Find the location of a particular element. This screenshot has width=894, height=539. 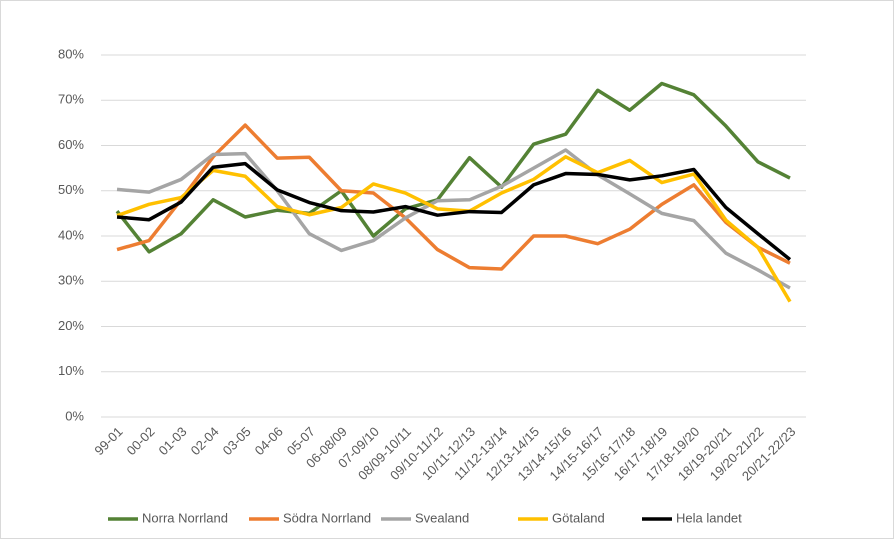

legend-label: Norra Norrland is located at coordinates (185, 517).